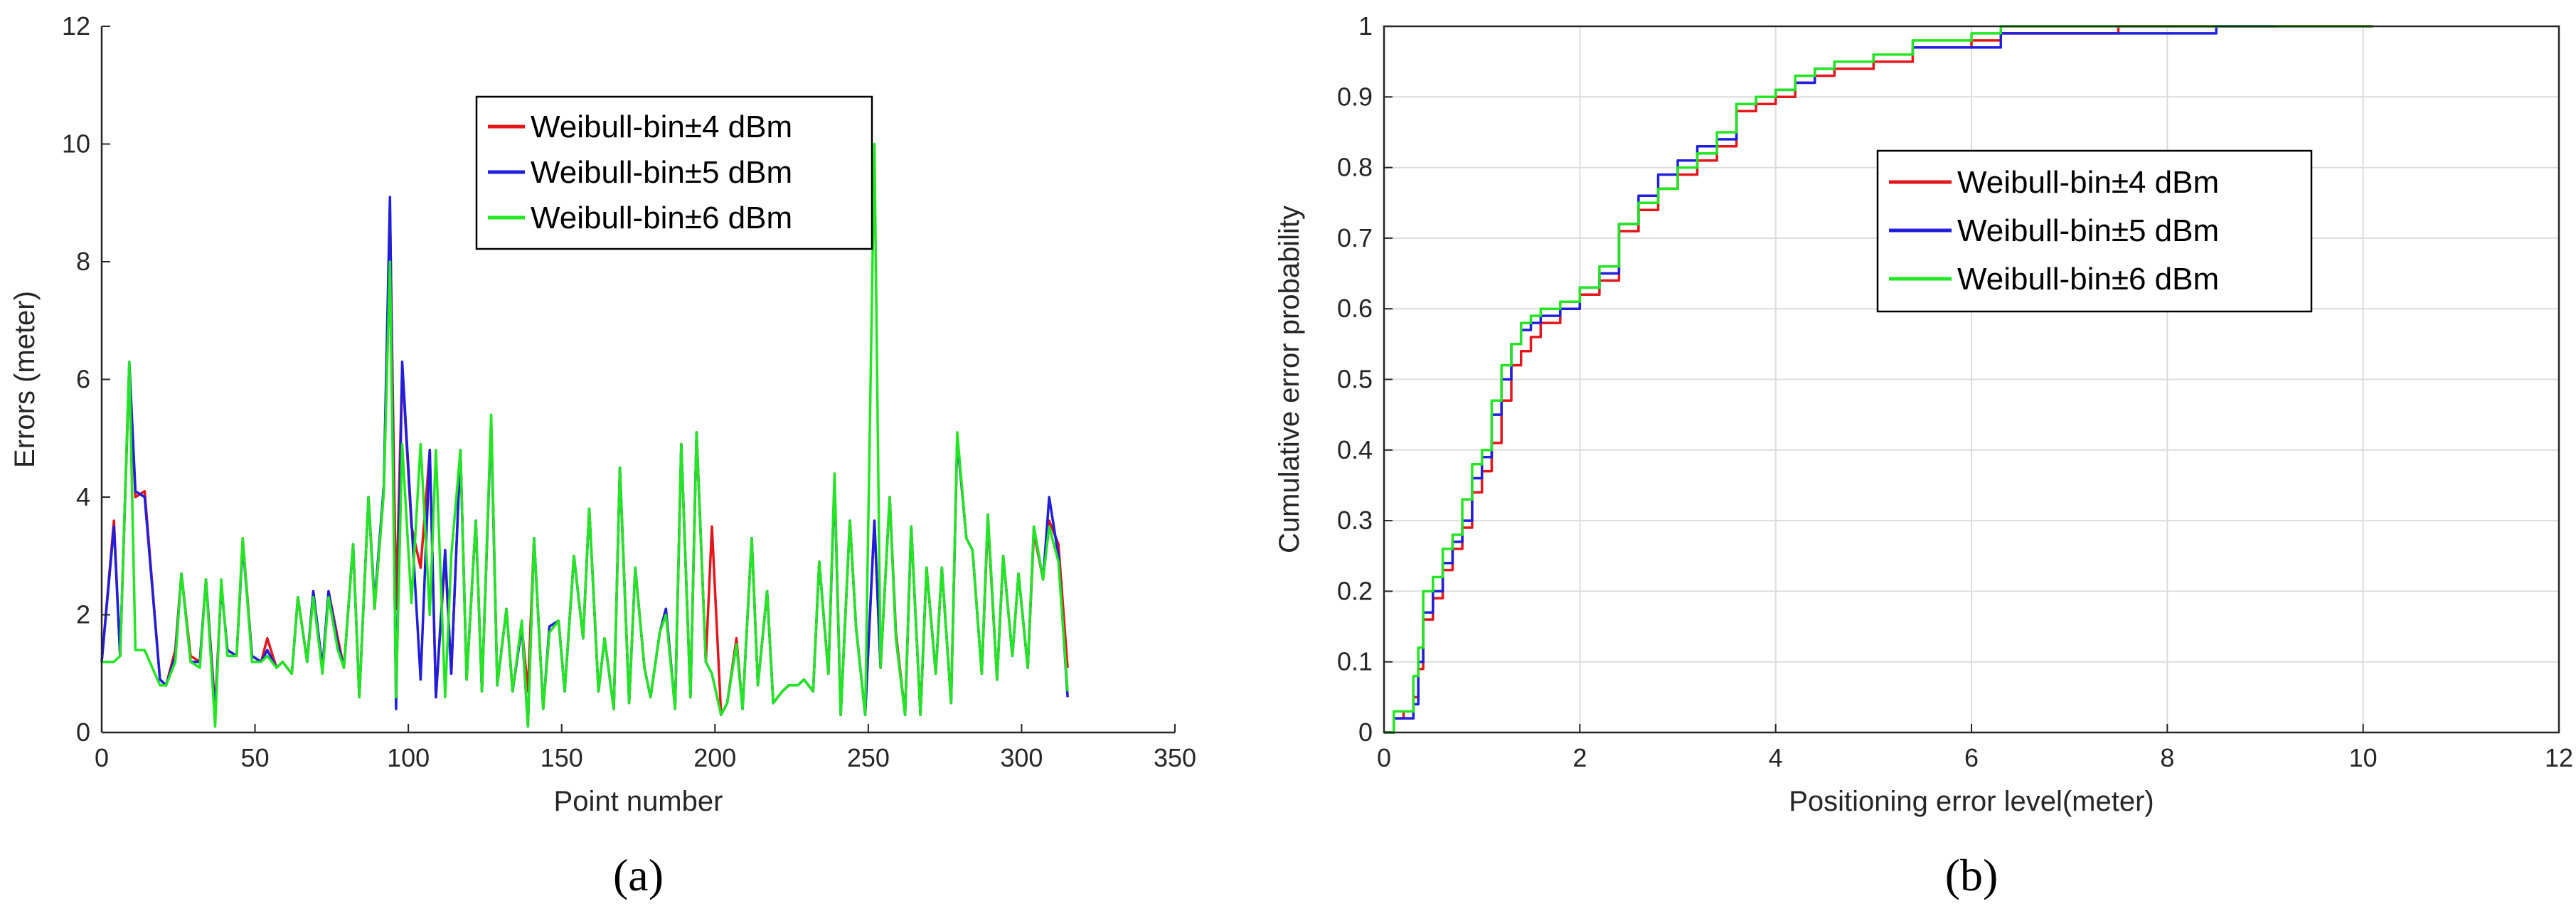 The image size is (2576, 906). Describe the element at coordinates (1355, 167) in the screenshot. I see `y-tick-label-8: 0.8` at that location.